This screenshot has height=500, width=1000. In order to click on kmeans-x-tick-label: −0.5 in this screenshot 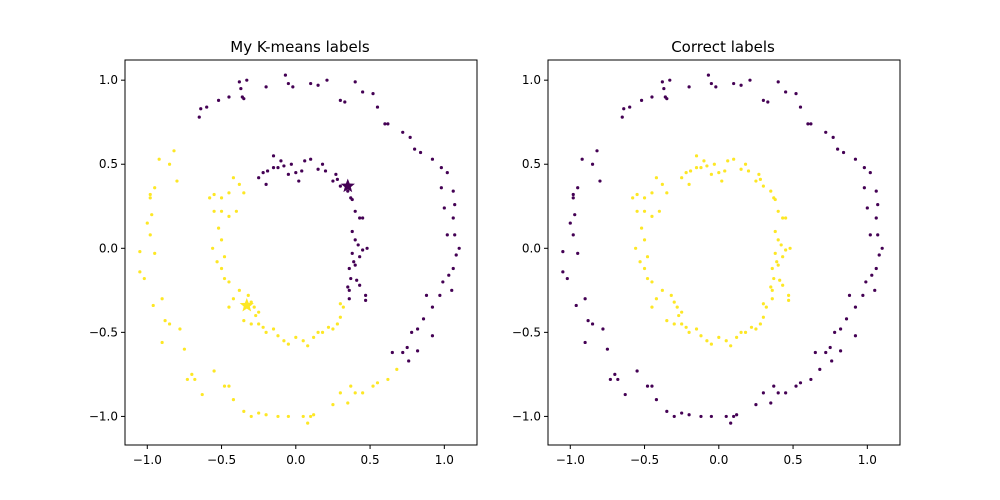, I will do `click(221, 460)`.